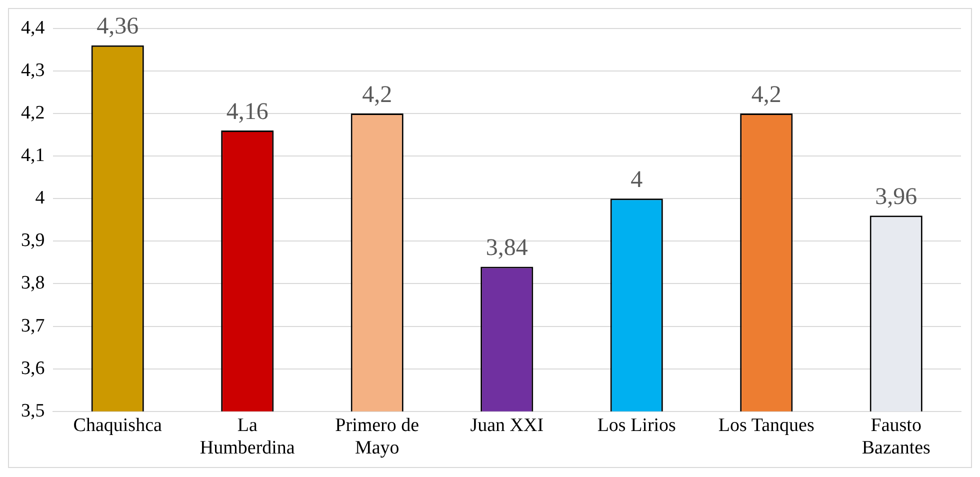  What do you see at coordinates (40, 198) in the screenshot?
I see `y-tick-label: 4` at bounding box center [40, 198].